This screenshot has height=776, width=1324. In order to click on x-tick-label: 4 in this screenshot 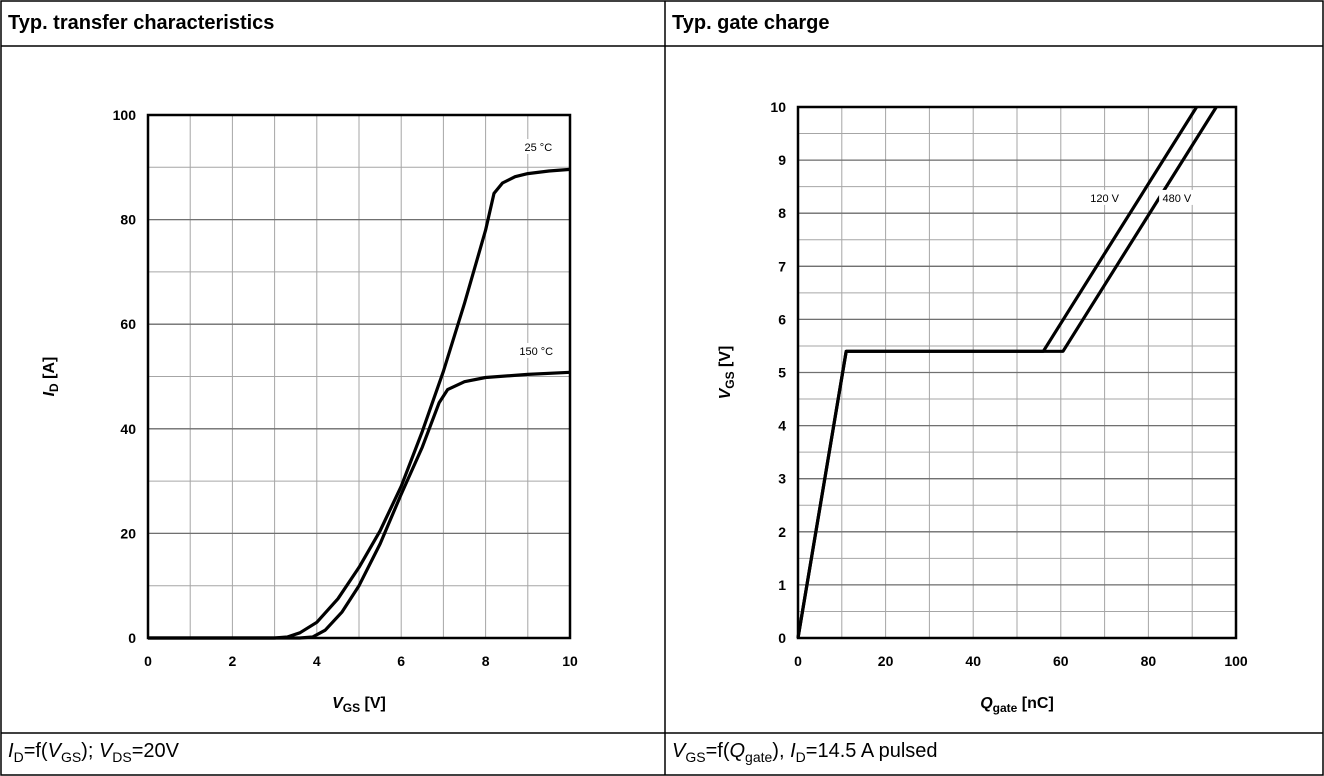, I will do `click(317, 661)`.